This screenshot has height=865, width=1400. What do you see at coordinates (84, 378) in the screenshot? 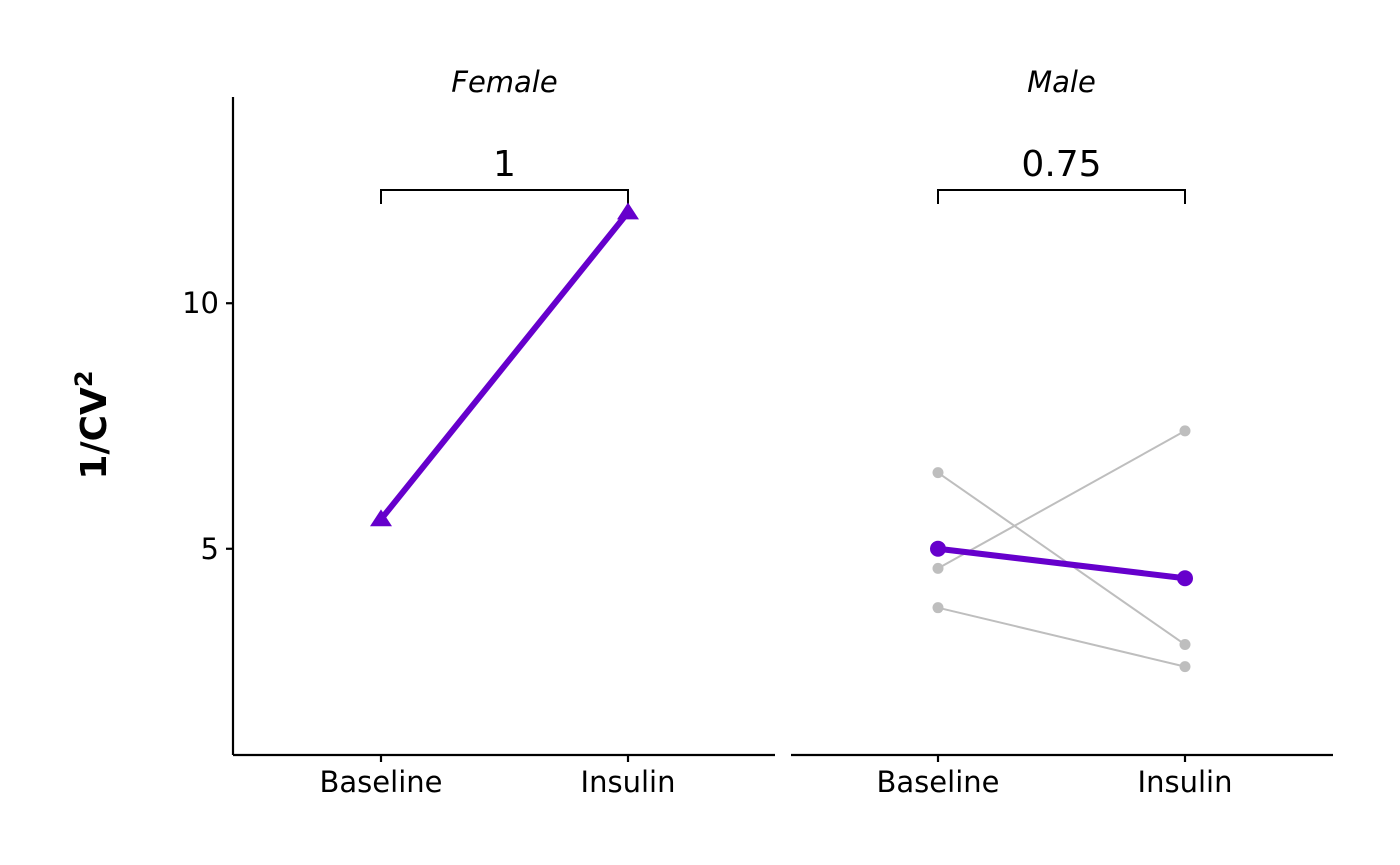
I see `y-axis-title-superscript: 2` at bounding box center [84, 378].